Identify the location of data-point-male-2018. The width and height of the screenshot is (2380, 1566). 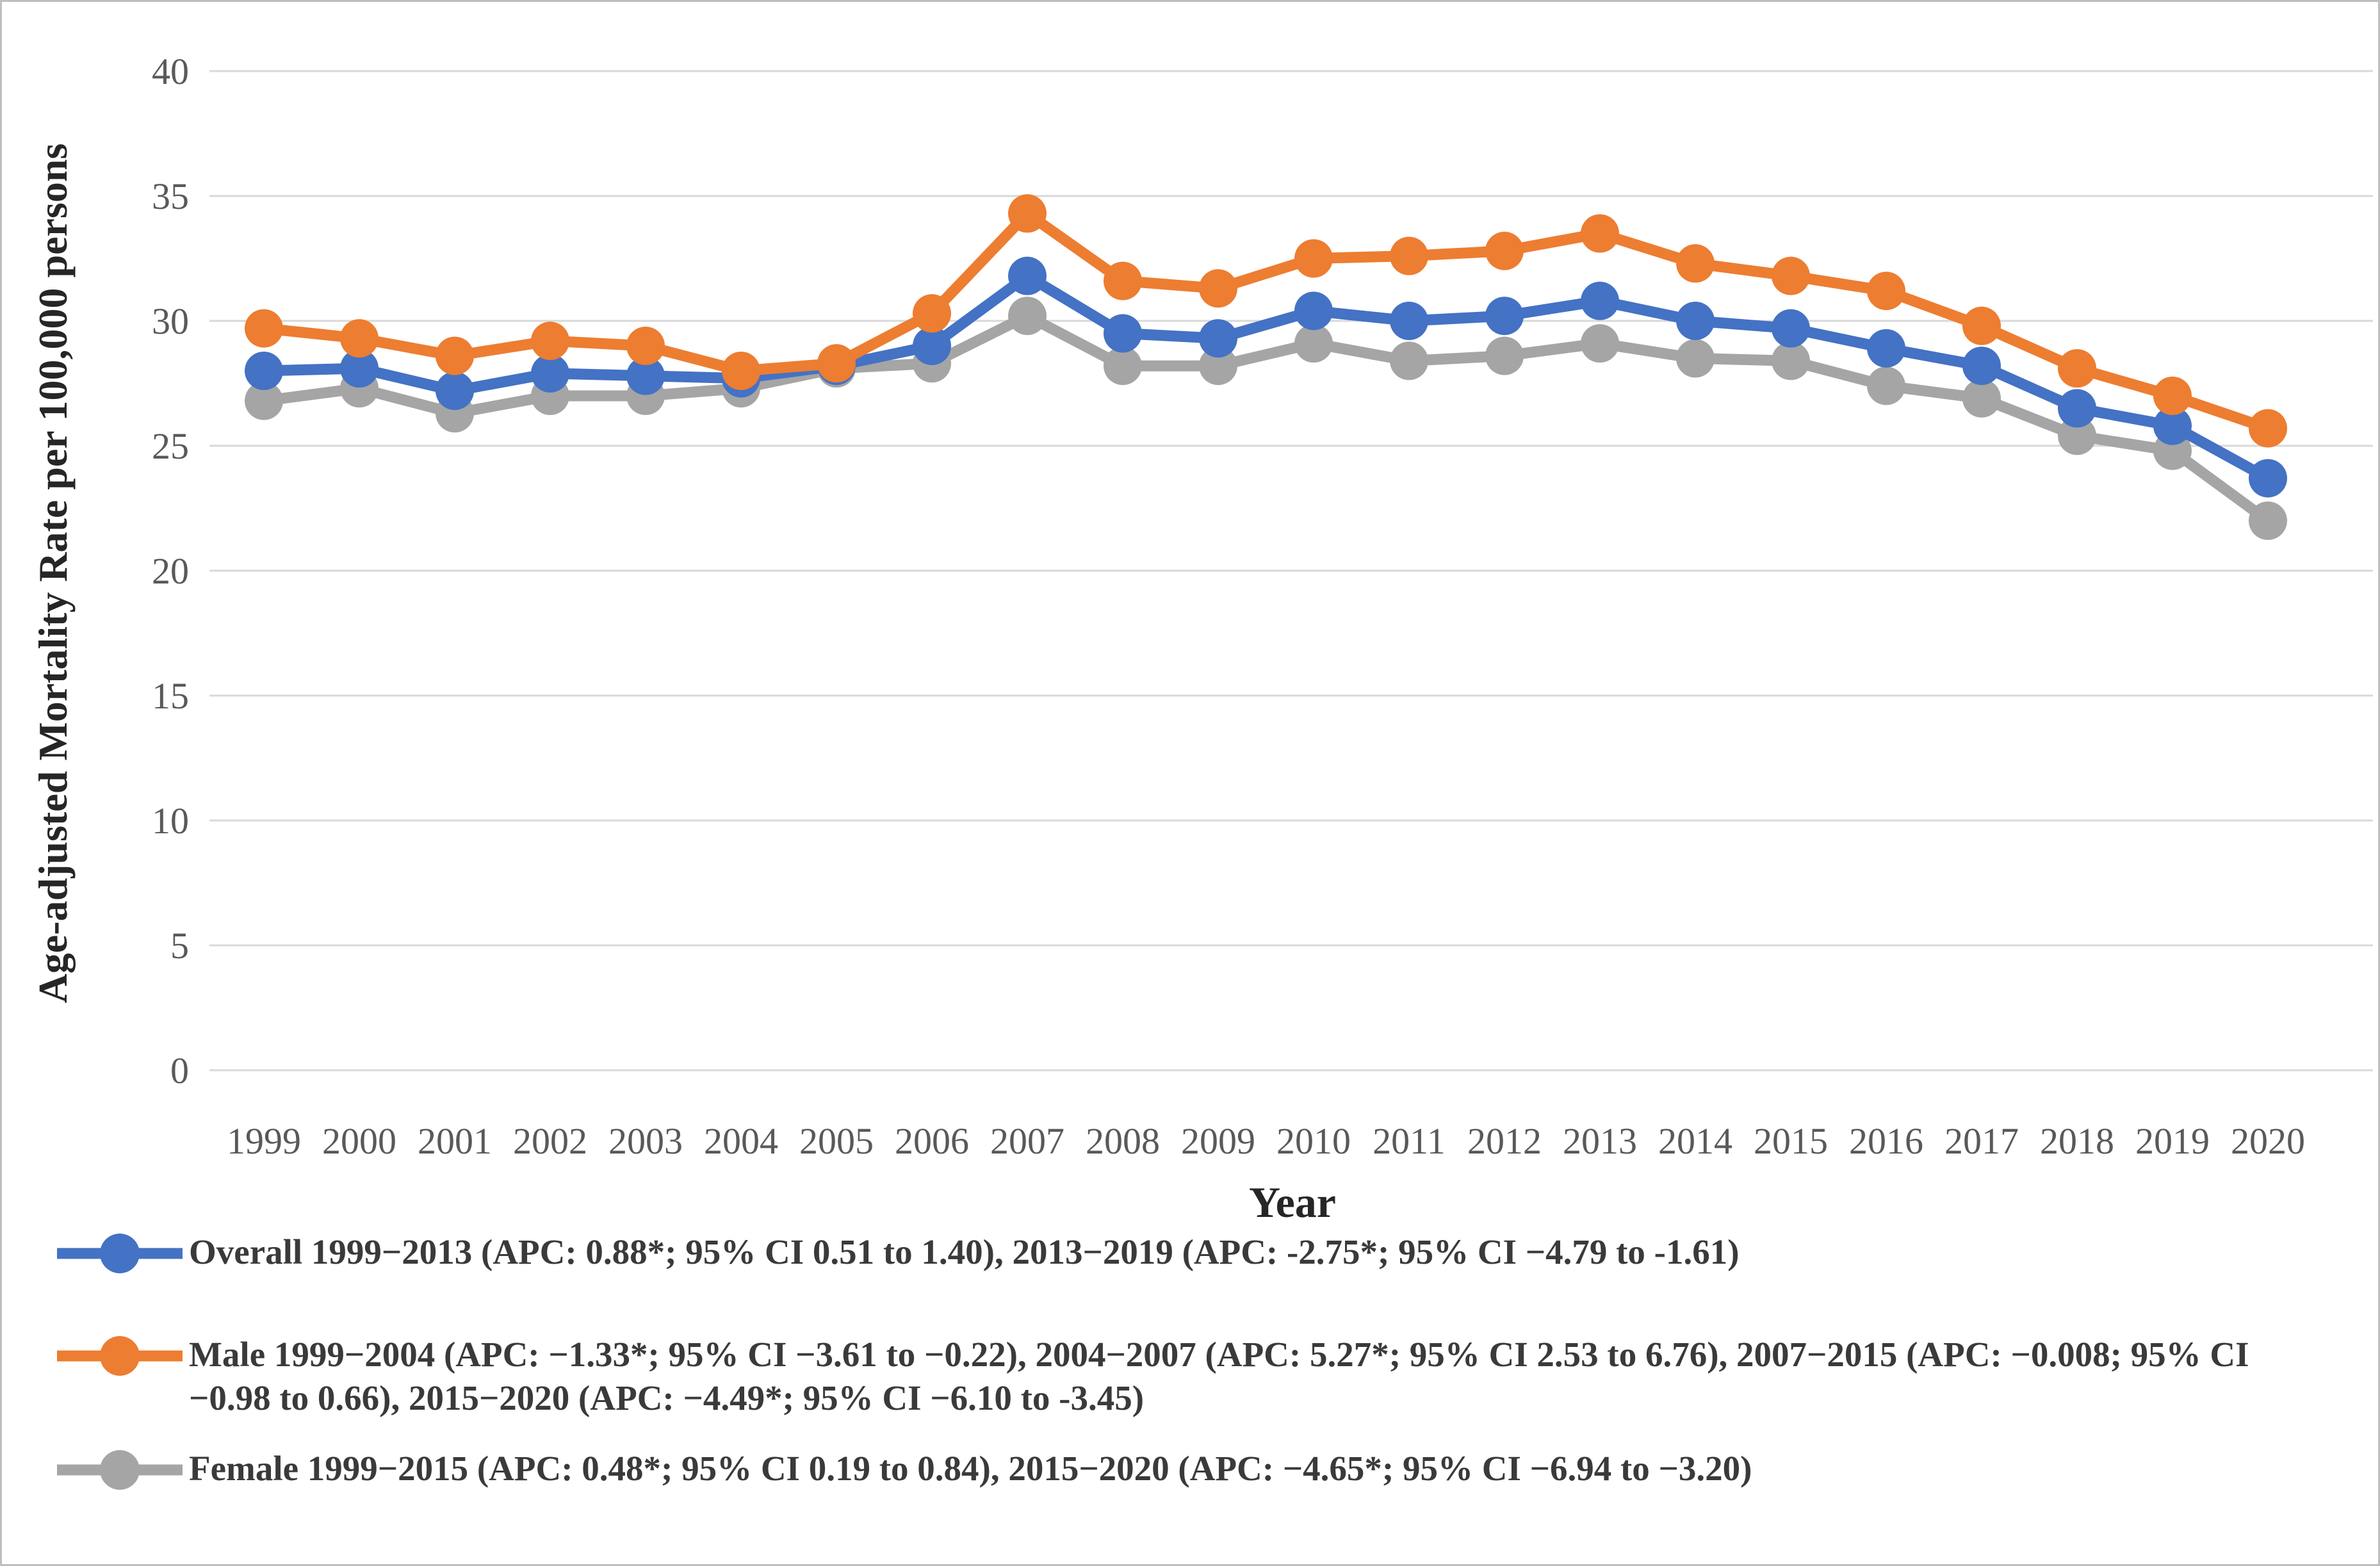
(2077, 368).